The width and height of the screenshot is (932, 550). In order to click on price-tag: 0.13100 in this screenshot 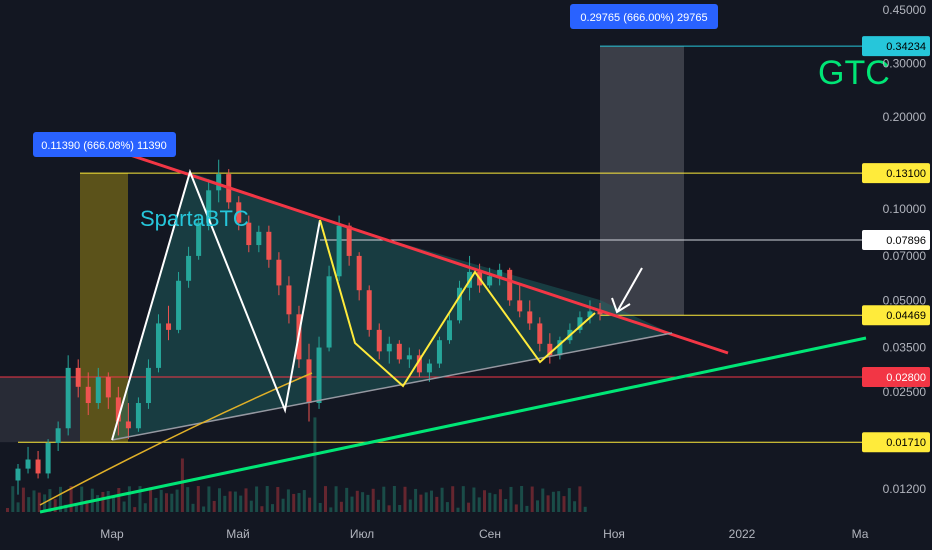, I will do `click(896, 173)`.